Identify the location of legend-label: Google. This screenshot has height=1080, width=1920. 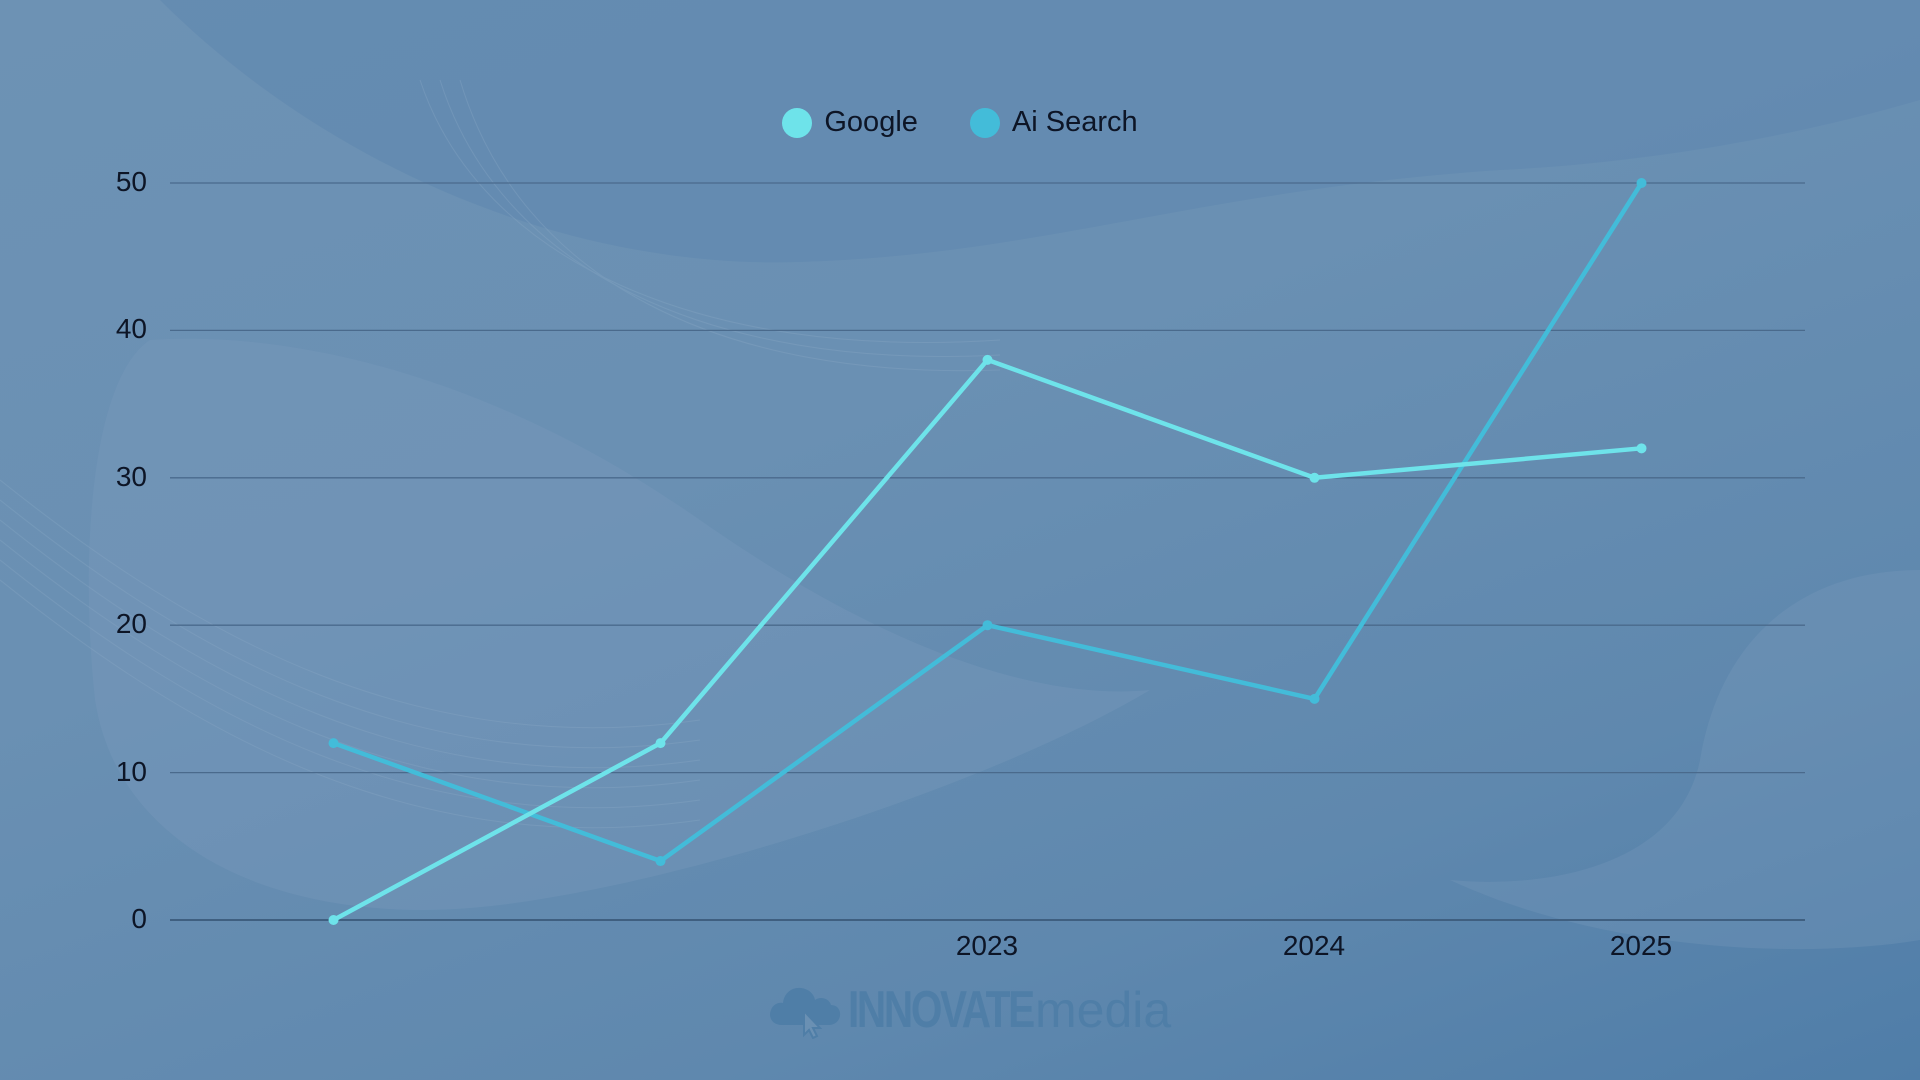
(871, 122).